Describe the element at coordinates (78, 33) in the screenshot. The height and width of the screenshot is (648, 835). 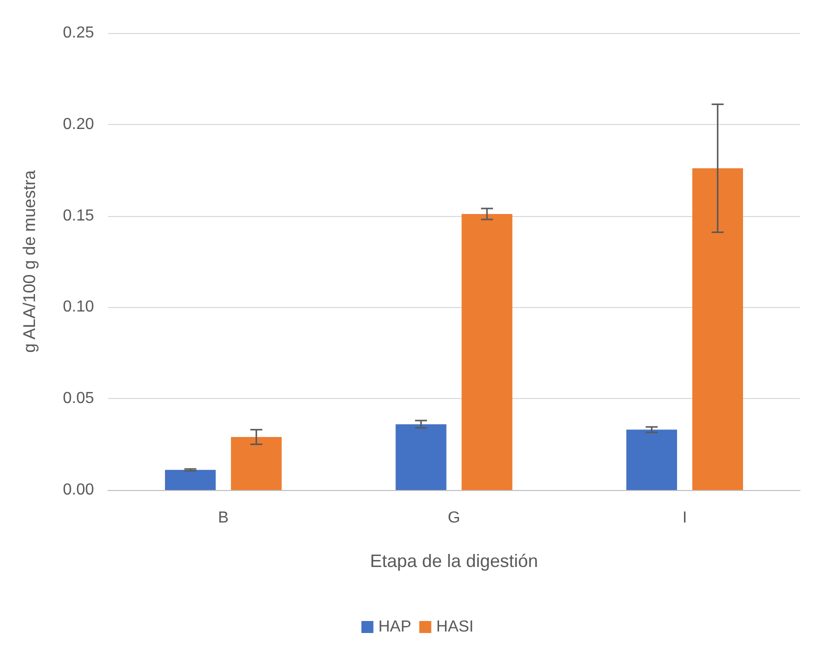
I see `y-tick-label: 0.25` at that location.